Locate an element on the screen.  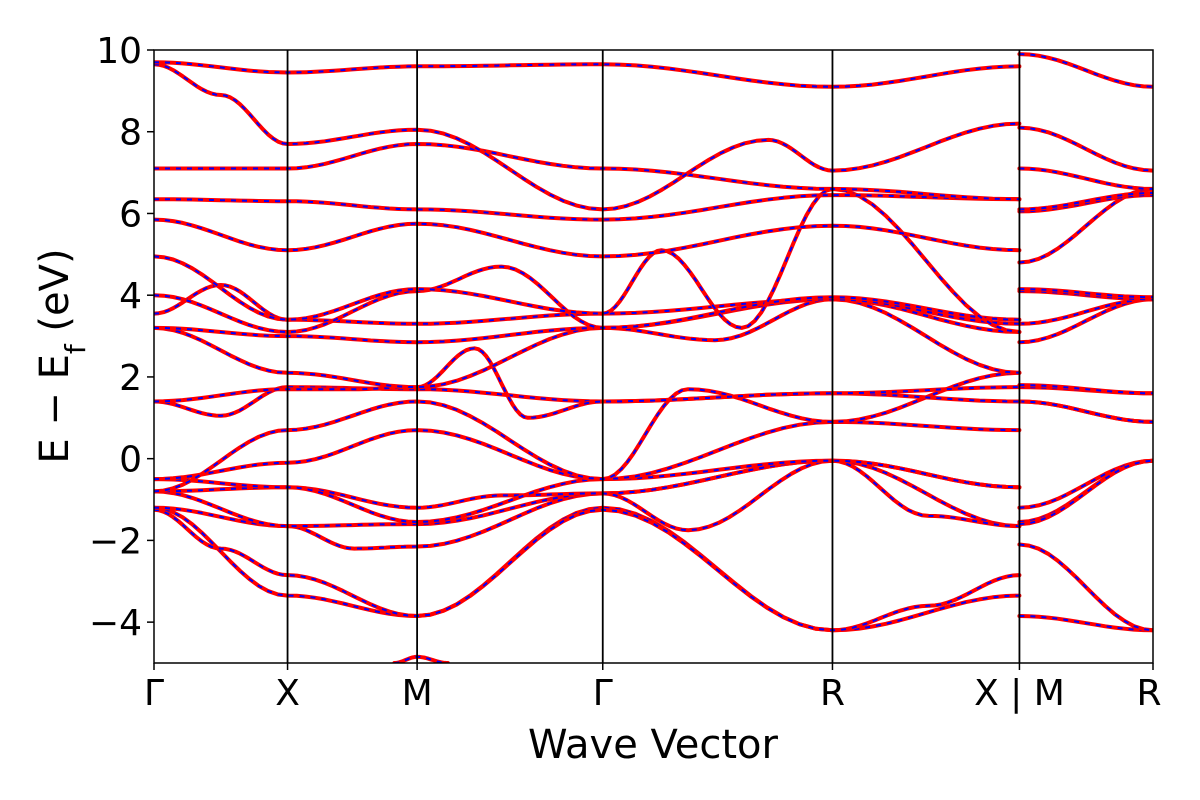
band-20-dashed is located at coordinates (653, 70).